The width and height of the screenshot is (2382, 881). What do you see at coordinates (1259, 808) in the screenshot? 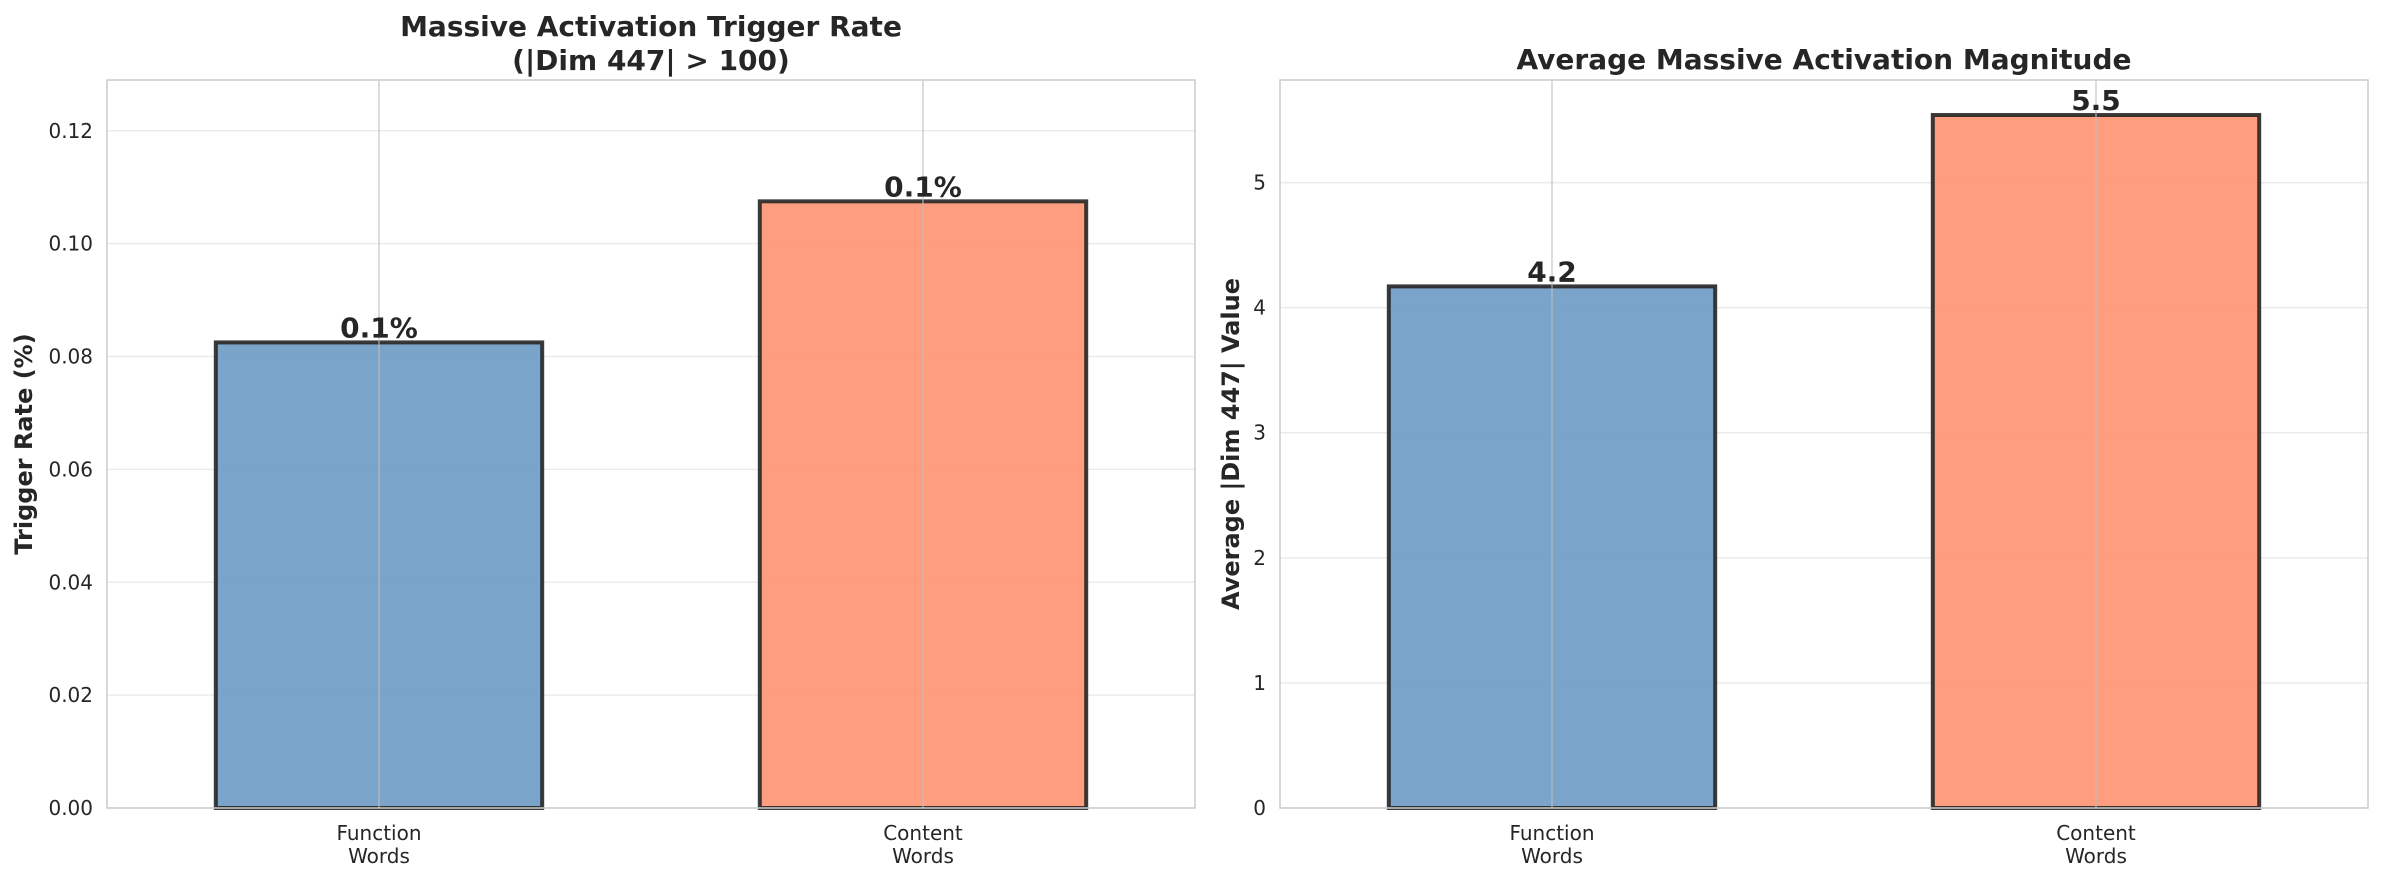
I see `y-tick-label: 0` at bounding box center [1259, 808].